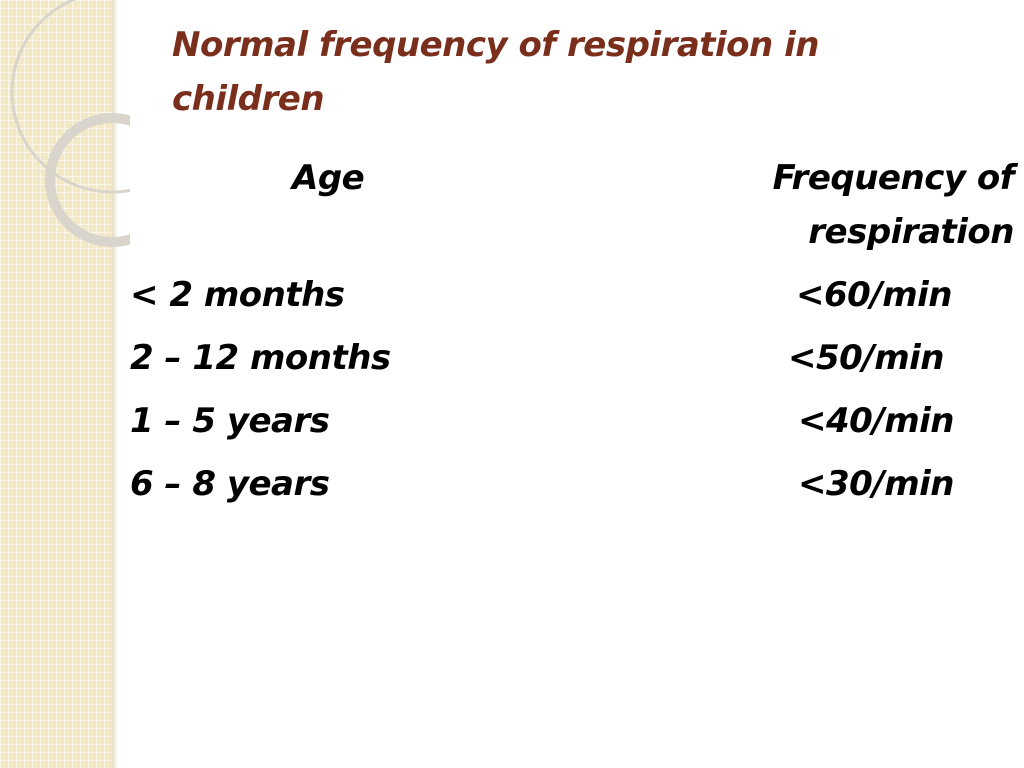 The width and height of the screenshot is (1024, 768). I want to click on frequency-cell: <40/min, so click(876, 421).